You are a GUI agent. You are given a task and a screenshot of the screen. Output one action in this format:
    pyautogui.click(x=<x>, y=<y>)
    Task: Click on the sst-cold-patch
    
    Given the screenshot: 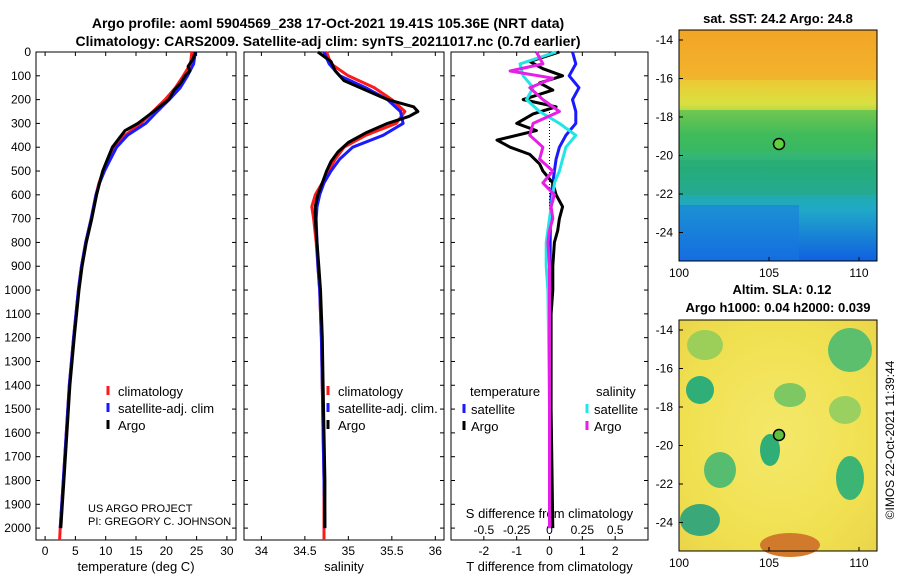 What is the action you would take?
    pyautogui.click(x=739, y=233)
    